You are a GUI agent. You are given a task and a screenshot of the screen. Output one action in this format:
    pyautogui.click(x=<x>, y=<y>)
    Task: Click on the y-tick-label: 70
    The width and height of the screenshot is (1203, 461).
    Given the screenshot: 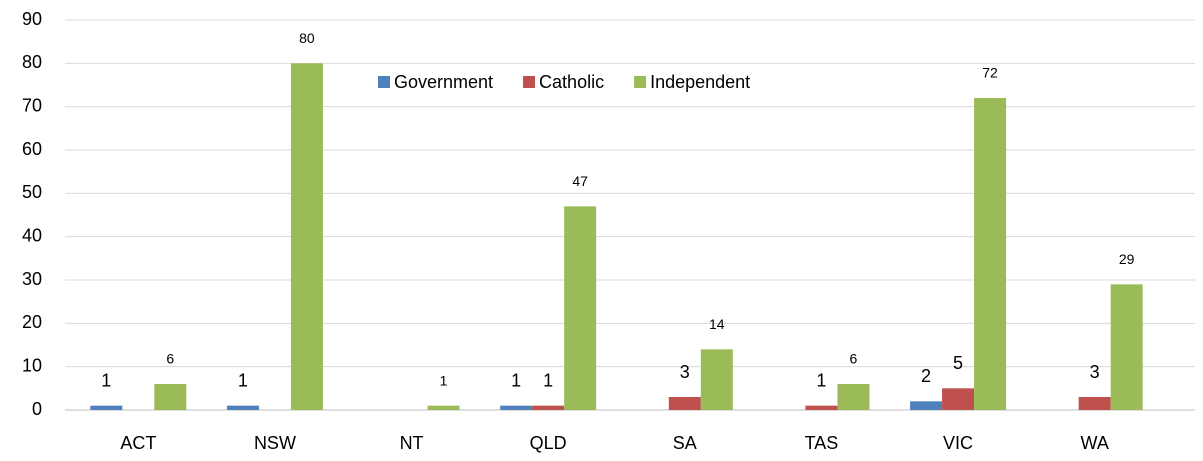 What is the action you would take?
    pyautogui.click(x=32, y=105)
    